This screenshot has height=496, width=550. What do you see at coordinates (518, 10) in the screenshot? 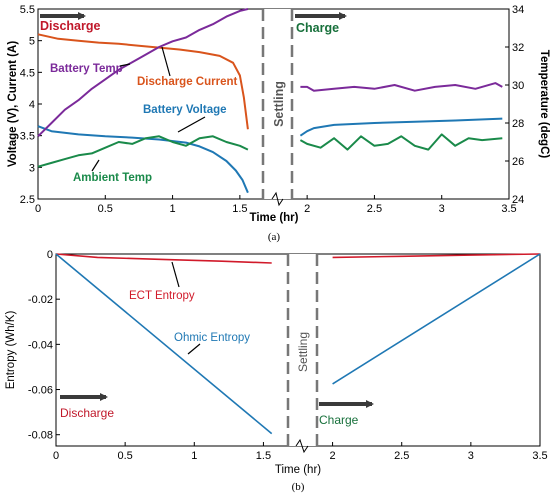
I see `panel-a-right-tick-label: 34` at bounding box center [518, 10].